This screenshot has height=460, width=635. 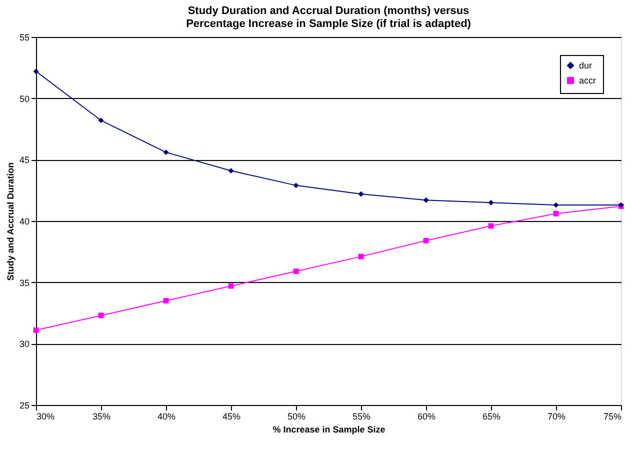 What do you see at coordinates (585, 65) in the screenshot?
I see `legend-label: dur` at bounding box center [585, 65].